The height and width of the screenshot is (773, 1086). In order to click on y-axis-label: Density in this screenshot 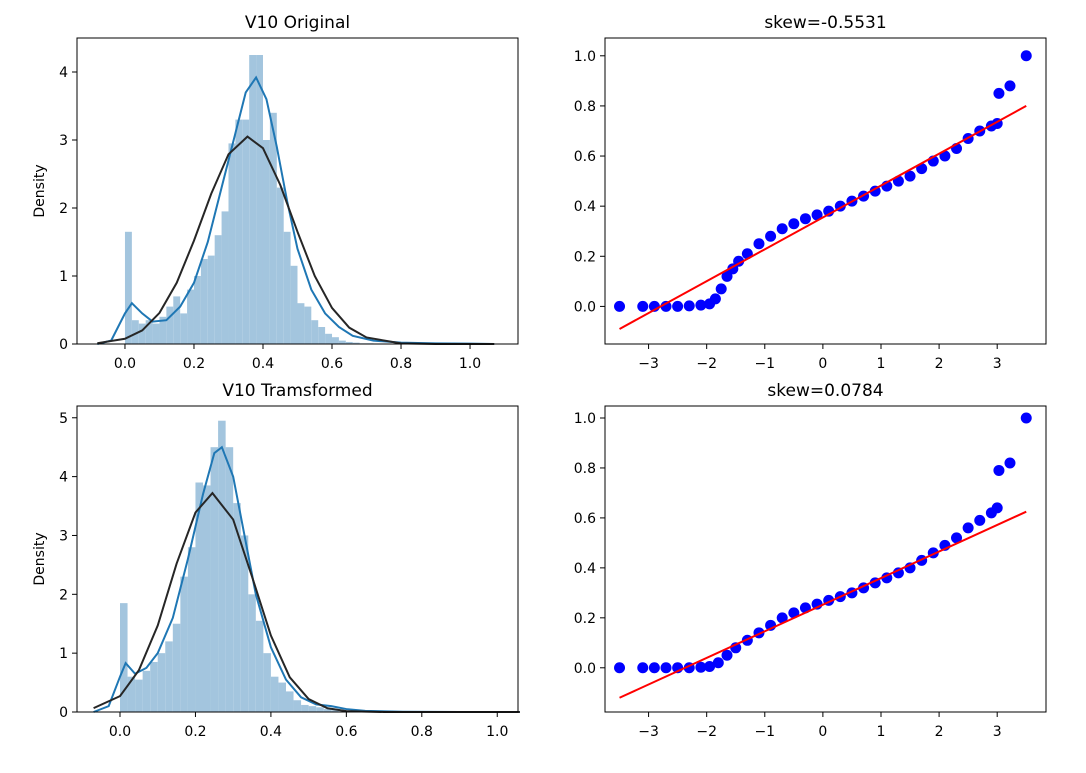, I will do `click(40, 190)`.